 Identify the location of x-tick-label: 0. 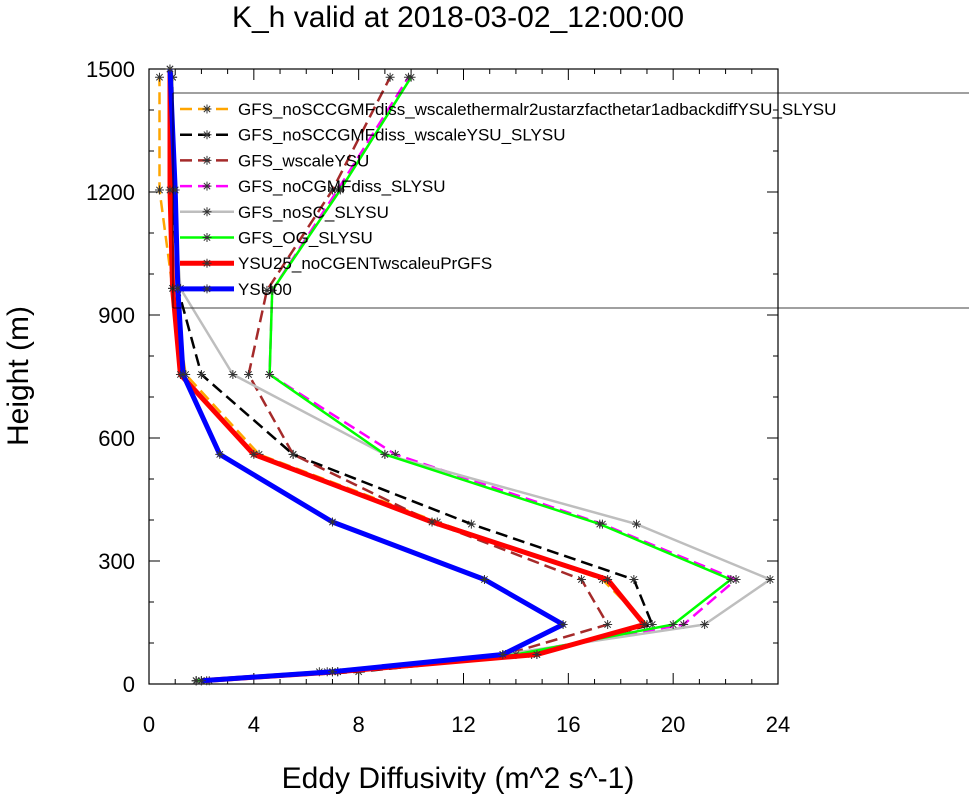
(149, 724).